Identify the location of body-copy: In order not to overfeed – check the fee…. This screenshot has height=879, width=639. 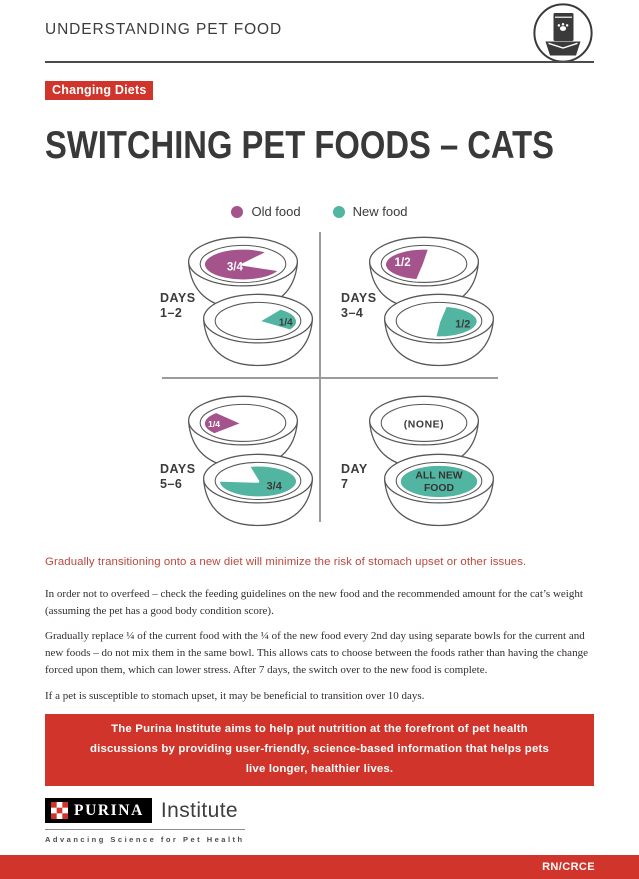
(321, 649).